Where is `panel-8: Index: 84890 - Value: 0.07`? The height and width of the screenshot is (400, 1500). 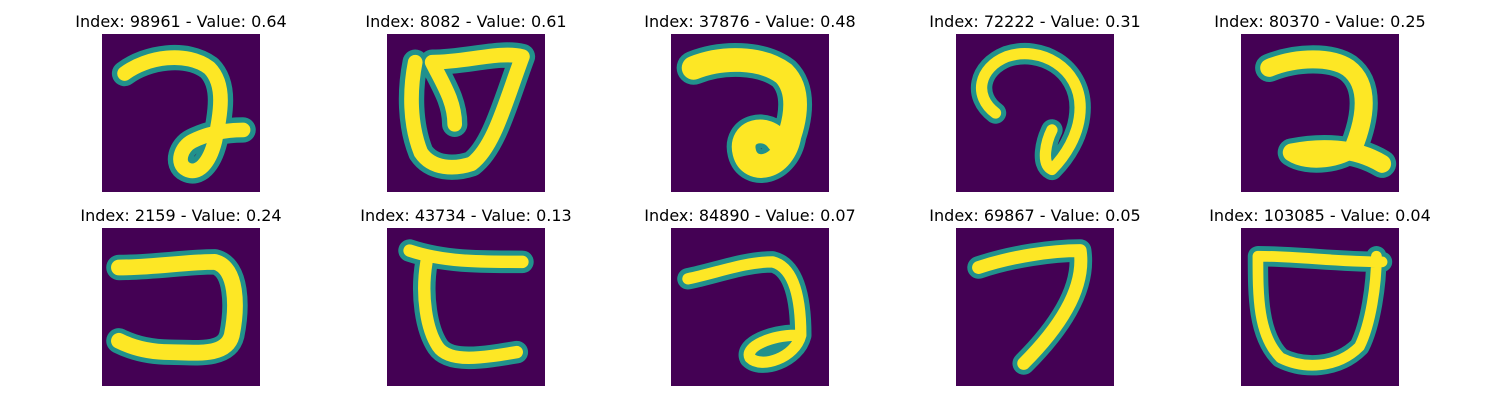
panel-8: Index: 84890 - Value: 0.07 is located at coordinates (750, 298).